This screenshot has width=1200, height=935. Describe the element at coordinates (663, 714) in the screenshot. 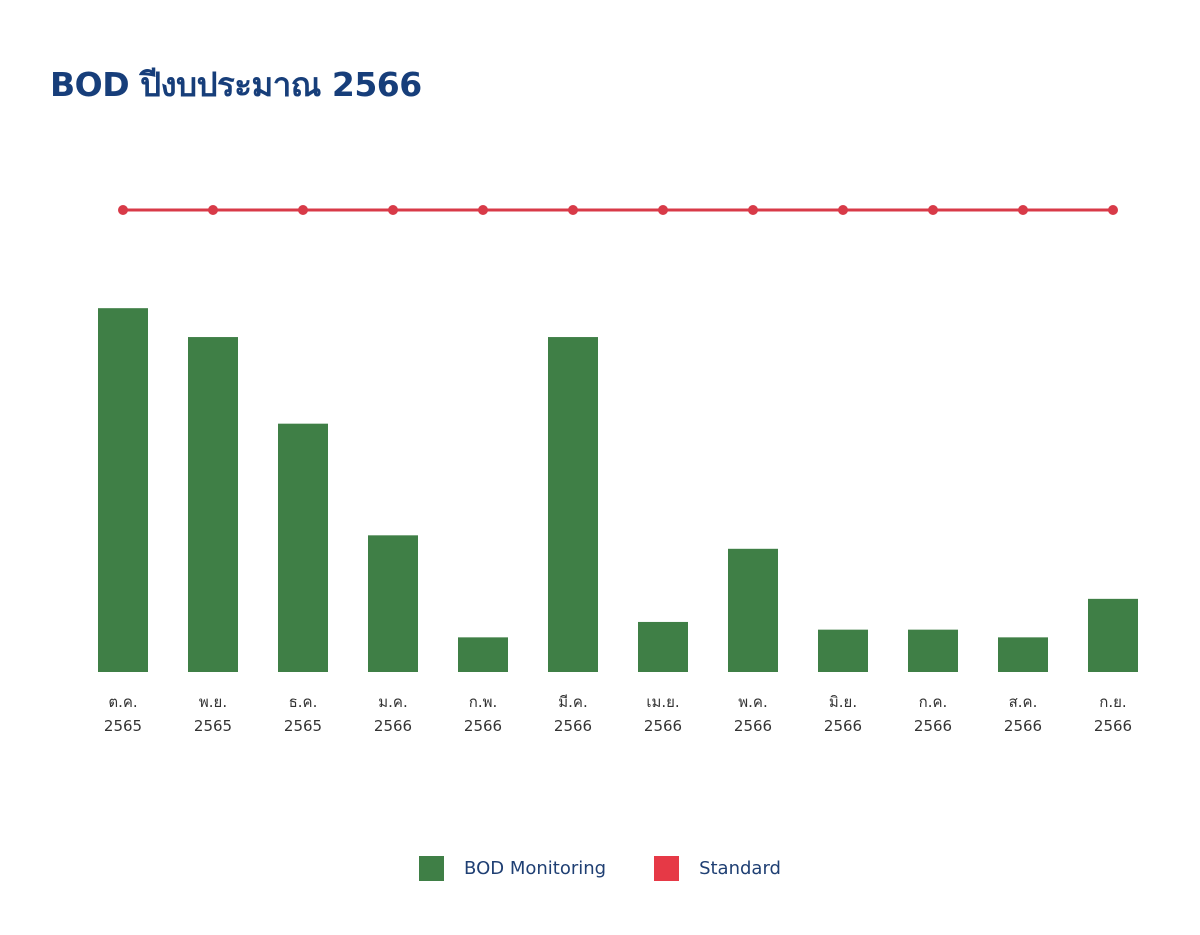

I see `x-tick-label-6: เม.ย. 2566` at that location.